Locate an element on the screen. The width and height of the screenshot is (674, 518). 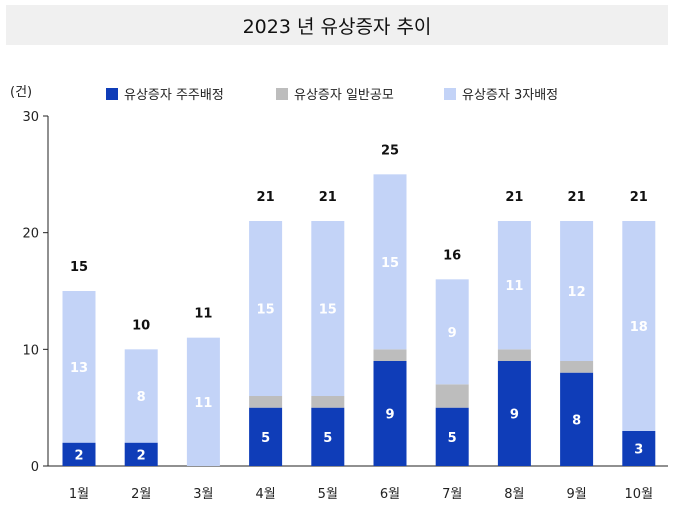
data-label: 13 is located at coordinates (79, 368).